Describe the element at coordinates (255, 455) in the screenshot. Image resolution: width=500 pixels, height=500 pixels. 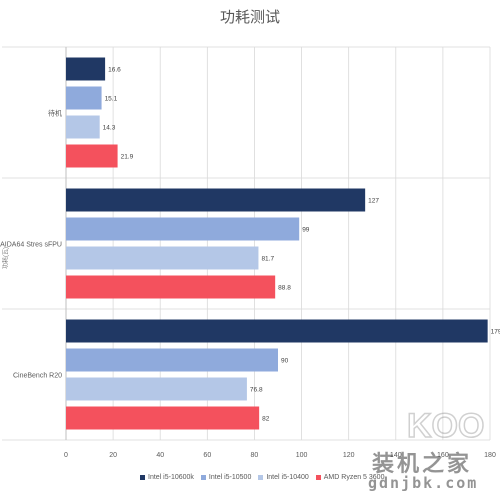
I see `x-tick-label: 80` at that location.